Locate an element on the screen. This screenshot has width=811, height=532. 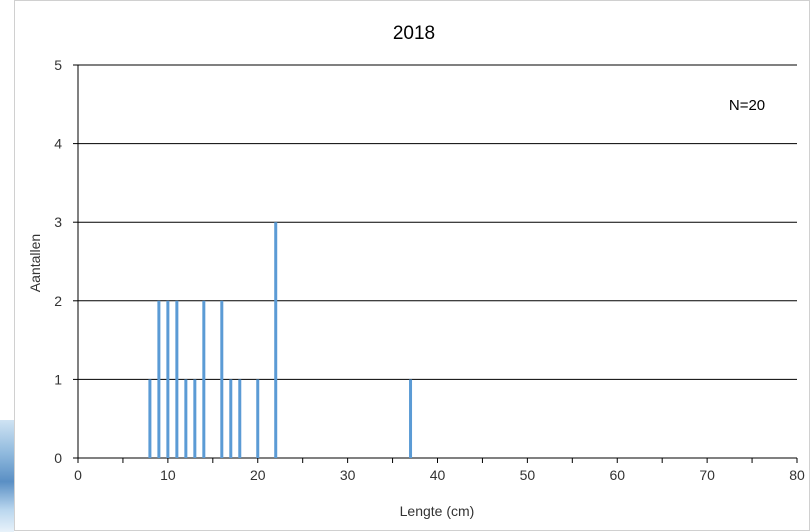
y-tick-label-4: 4 is located at coordinates (58, 144).